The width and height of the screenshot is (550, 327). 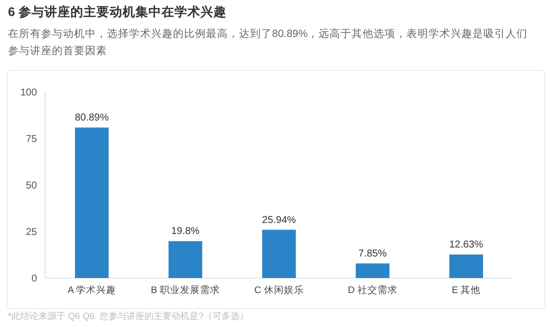 What do you see at coordinates (268, 43) in the screenshot?
I see `chart-subtitle: 在所有参与动机中，选择学术兴趣的比例最高，达到了80.89%，远高于其他选项，表明学术兴趣是吸引人们参与讲座的首要因素` at bounding box center [268, 43].